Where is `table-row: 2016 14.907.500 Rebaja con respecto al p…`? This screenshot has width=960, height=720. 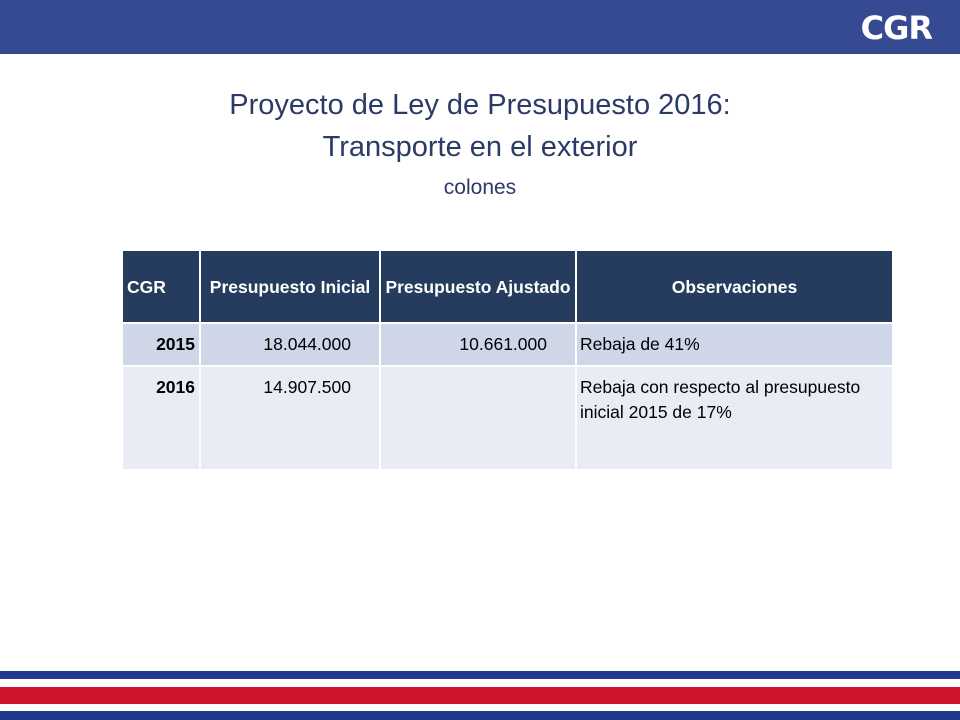 table-row: 2016 14.907.500 Rebaja con respecto al p… is located at coordinates (507, 418).